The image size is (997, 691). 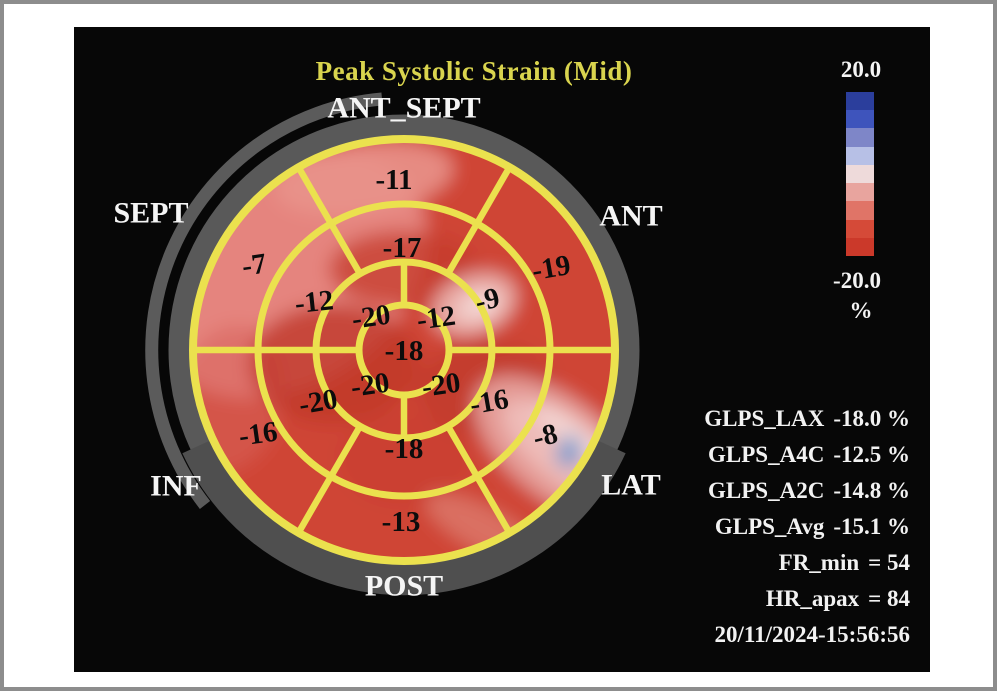 What do you see at coordinates (812, 598) in the screenshot?
I see `measurement-label: HR_apax` at bounding box center [812, 598].